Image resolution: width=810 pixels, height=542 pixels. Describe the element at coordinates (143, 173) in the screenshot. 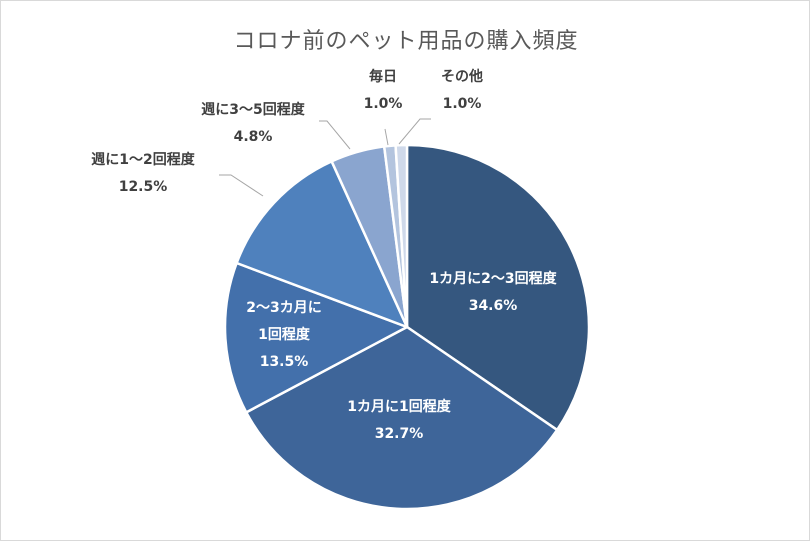

I see `data-label-4: 週に1～2回程度 12.5%` at that location.